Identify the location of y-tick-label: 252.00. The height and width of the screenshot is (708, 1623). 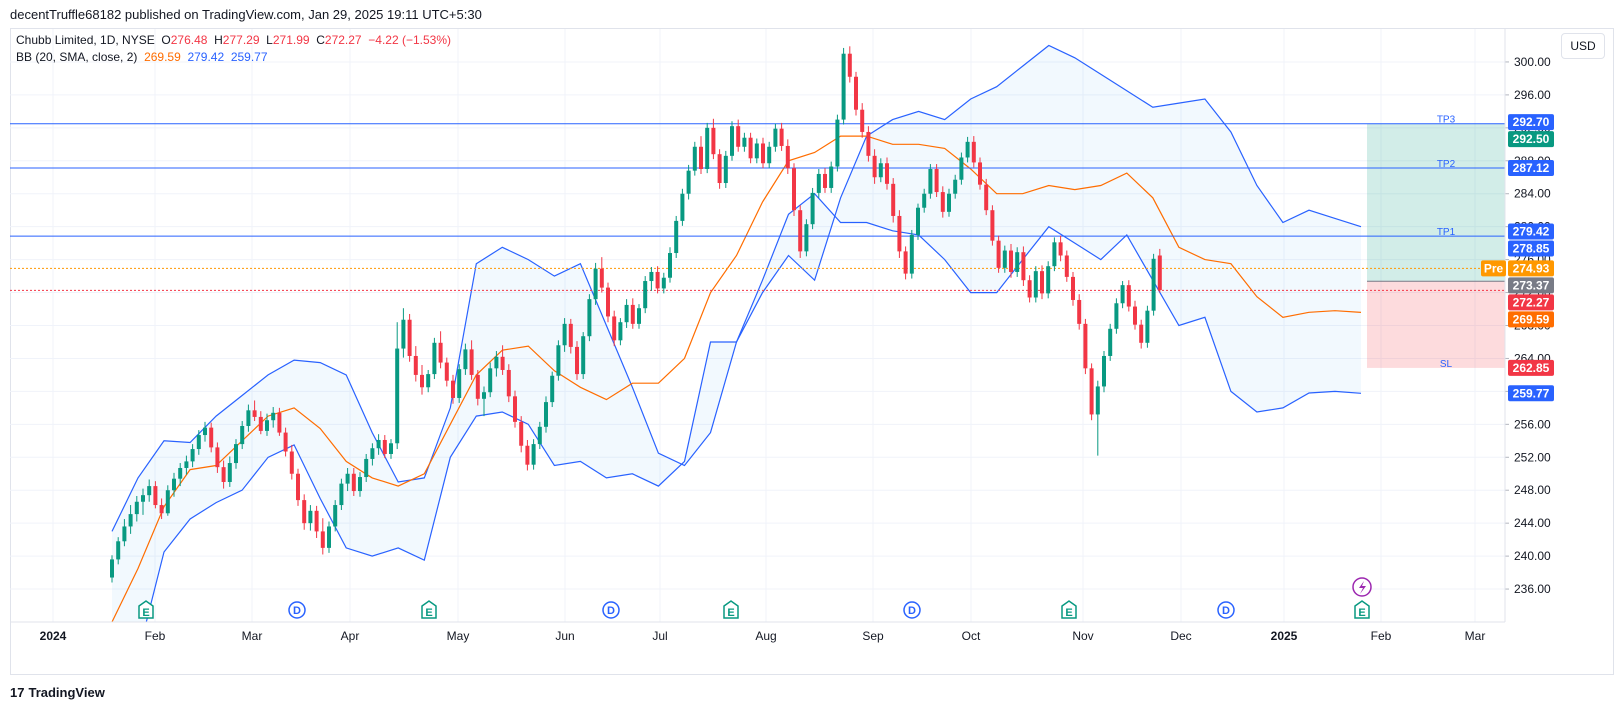
(1532, 457).